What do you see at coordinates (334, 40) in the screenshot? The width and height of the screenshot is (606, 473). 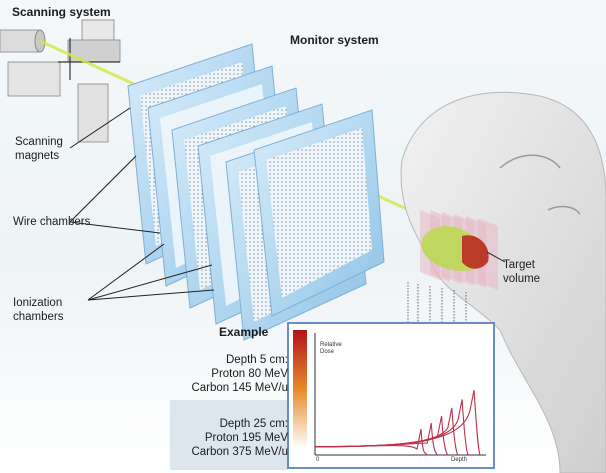 I see `monitor-system-label: Monitor system` at bounding box center [334, 40].